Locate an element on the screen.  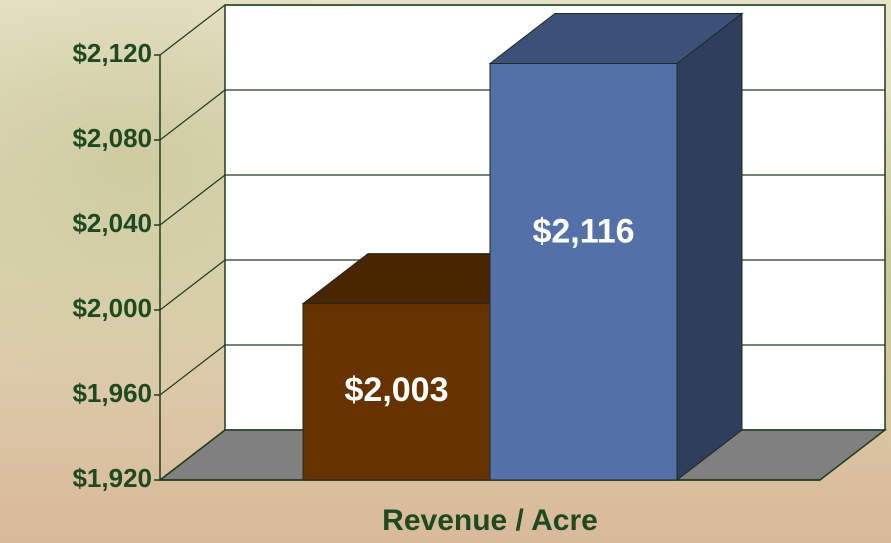
y-tick-label: $2,120 is located at coordinates (112, 53).